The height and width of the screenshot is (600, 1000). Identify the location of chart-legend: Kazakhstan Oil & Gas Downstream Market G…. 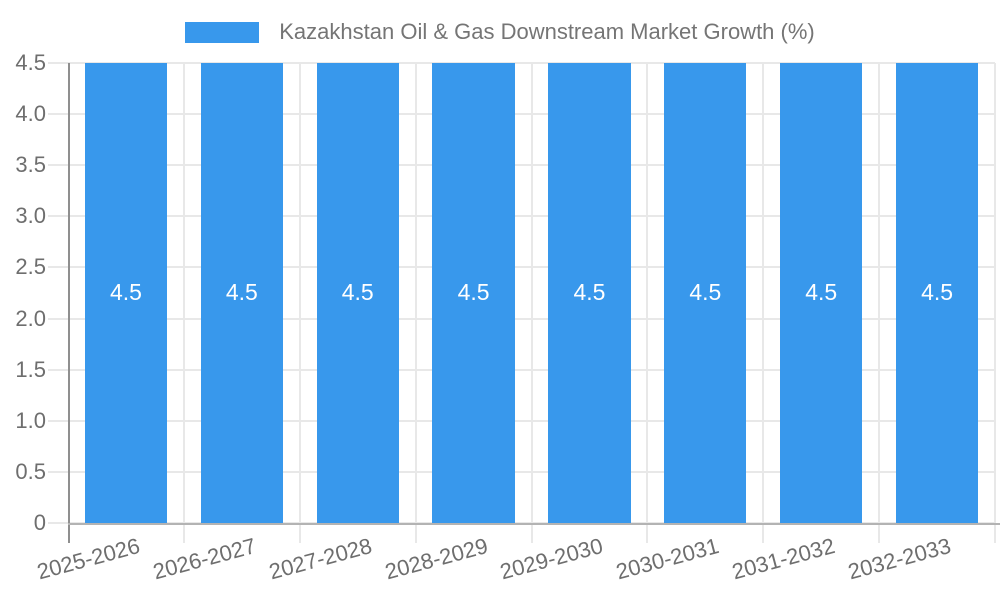
(500, 32).